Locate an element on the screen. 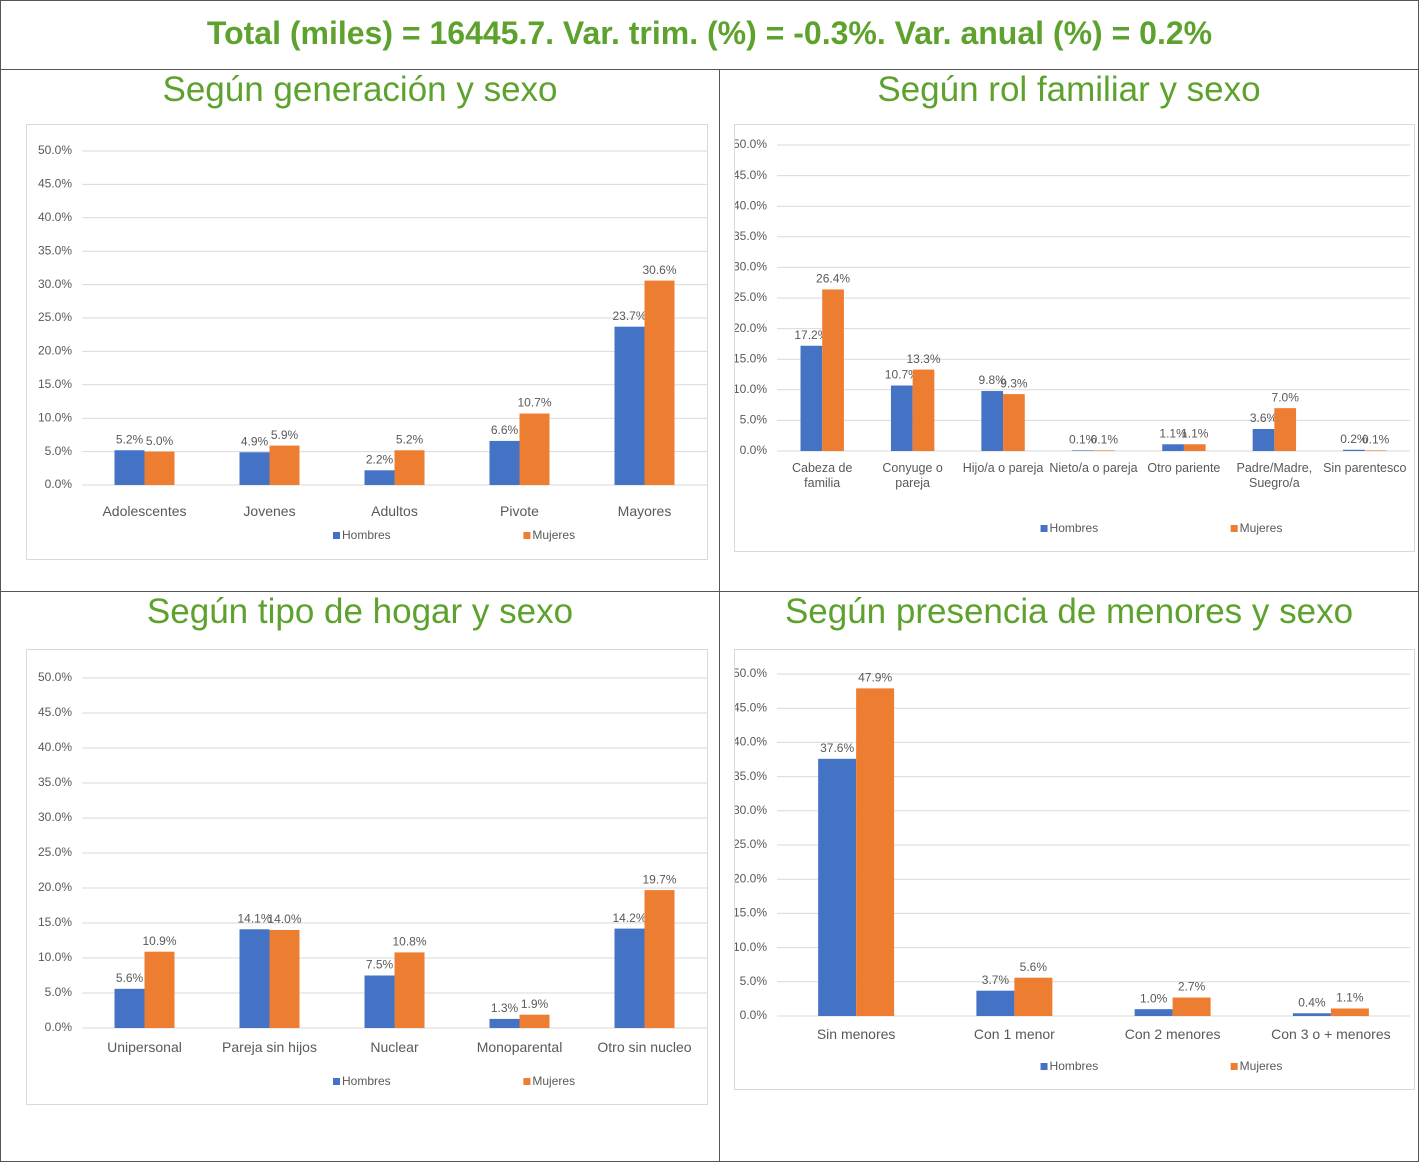 The image size is (1419, 1162). data-label: 13.3% is located at coordinates (923, 359).